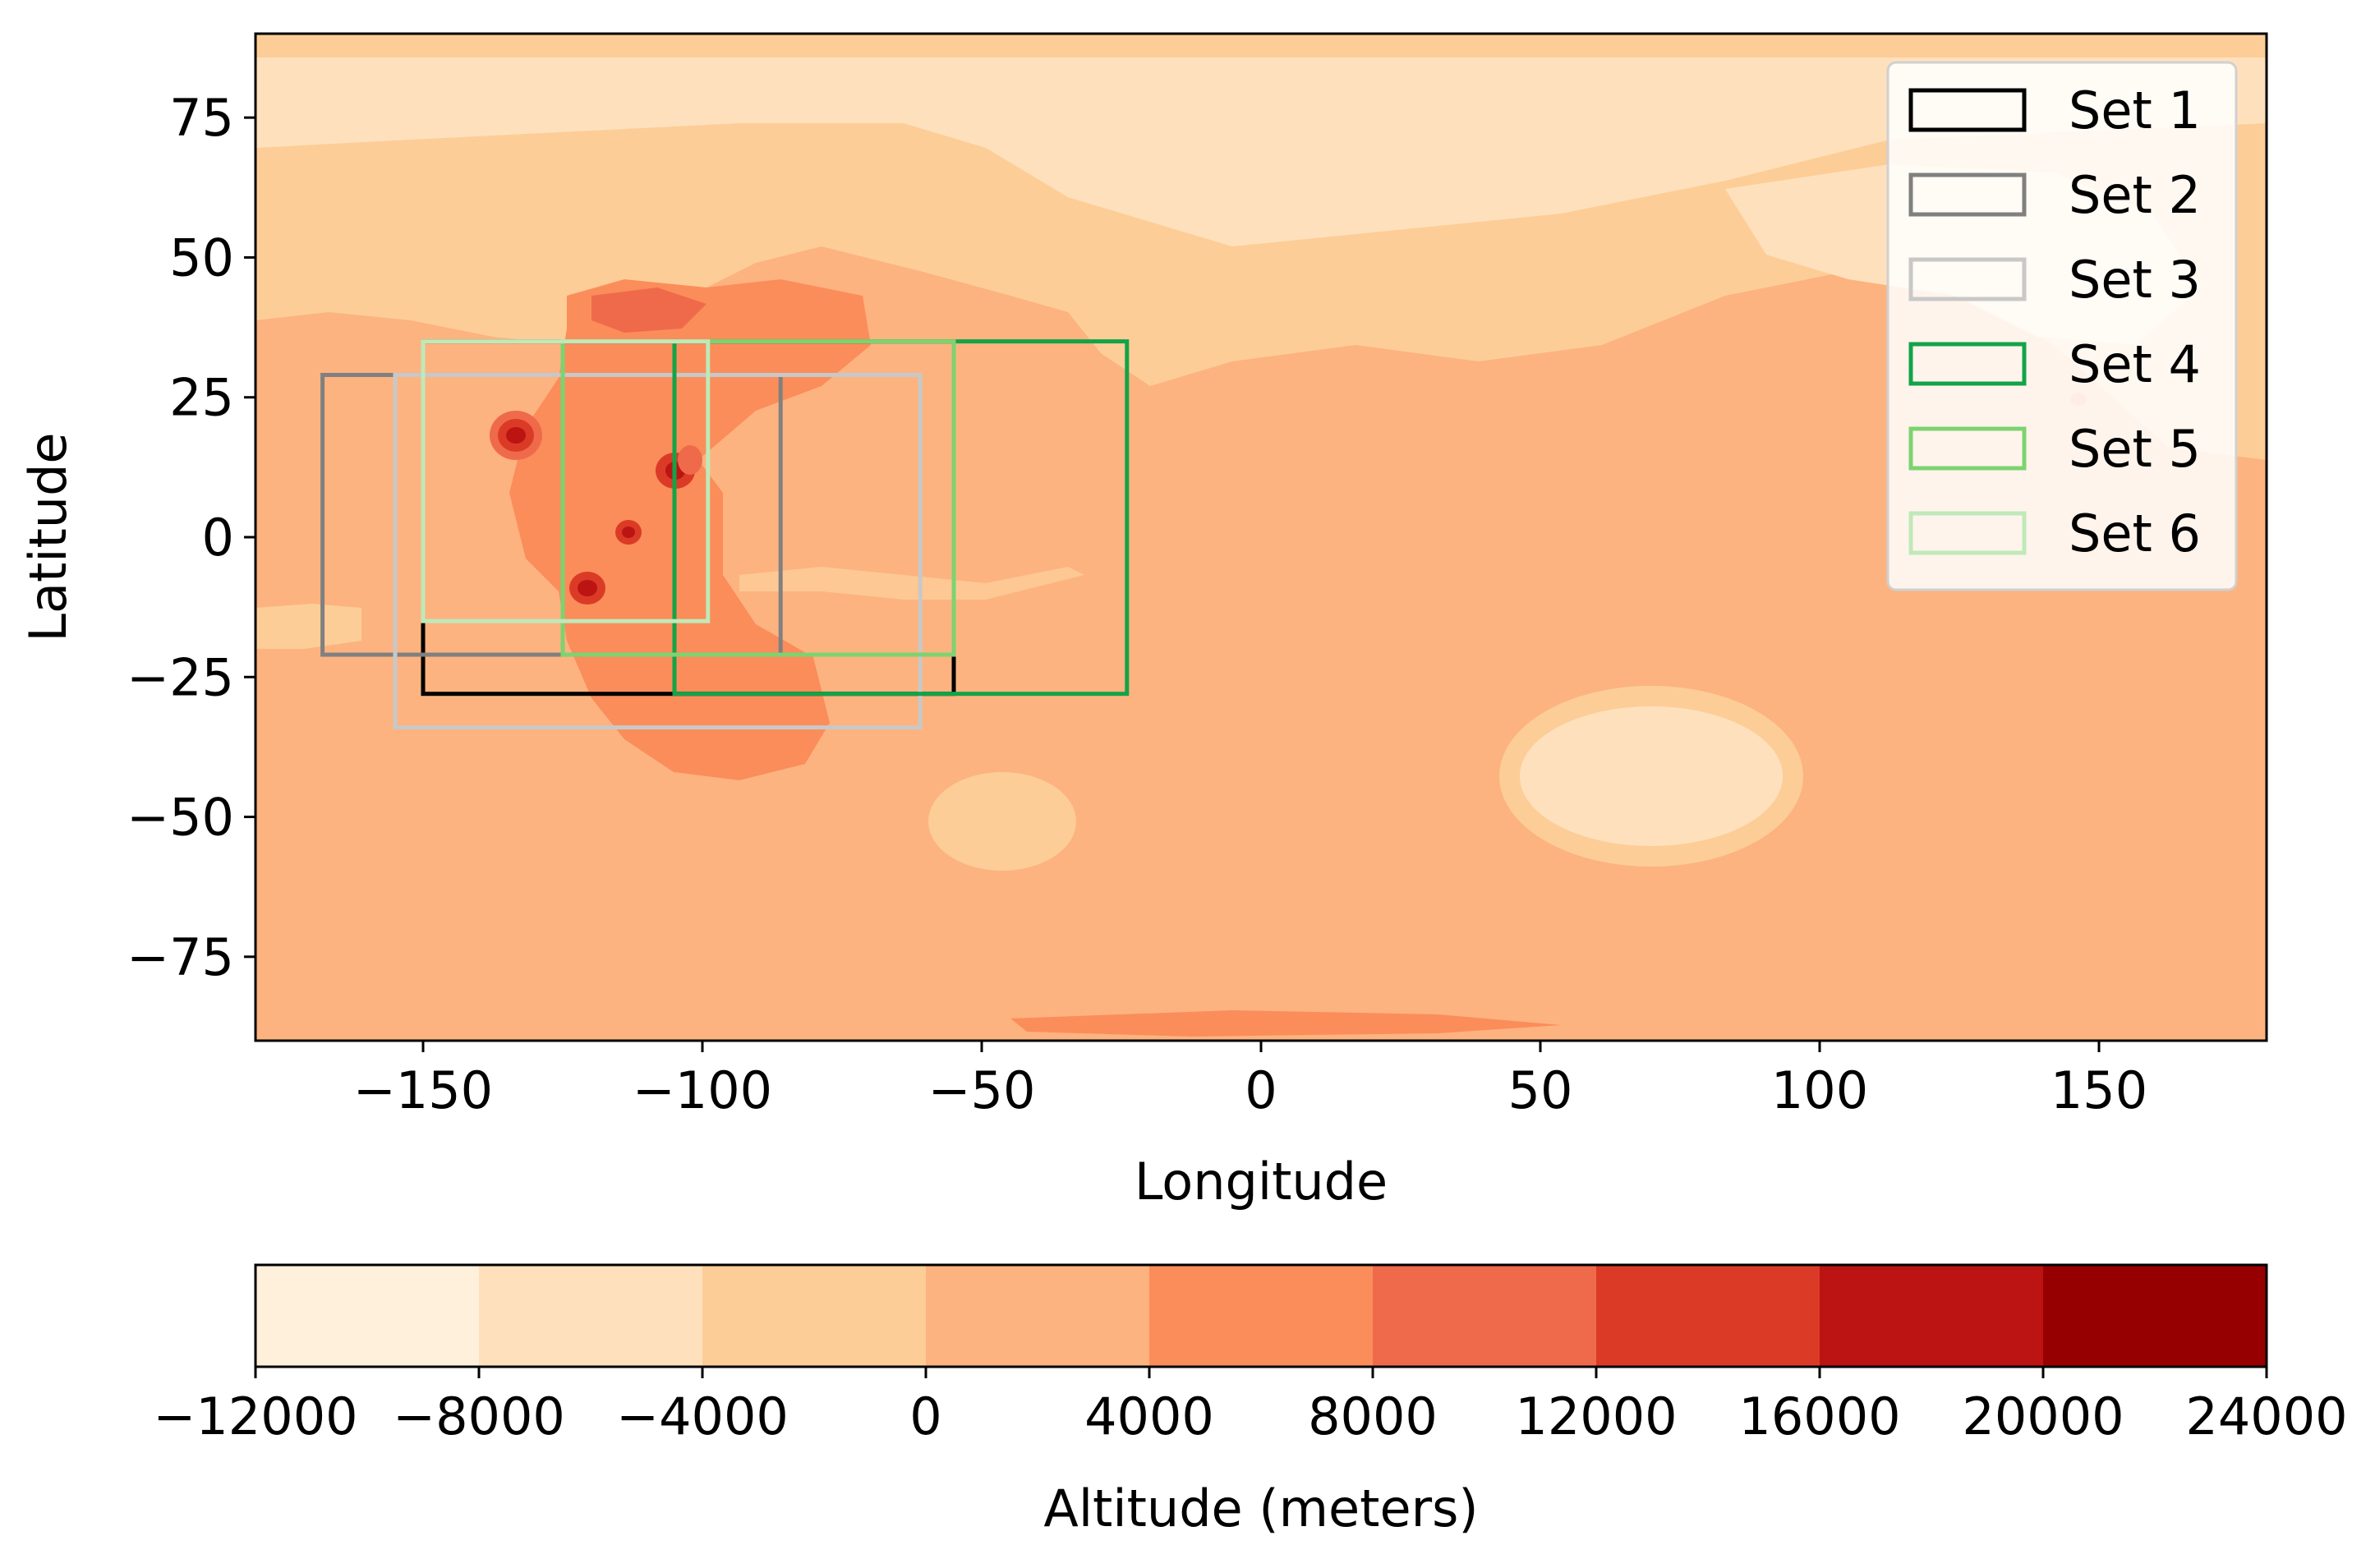 This screenshot has height=1568, width=2375. What do you see at coordinates (2135, 280) in the screenshot?
I see `legend-label-set-3: Set 3` at bounding box center [2135, 280].